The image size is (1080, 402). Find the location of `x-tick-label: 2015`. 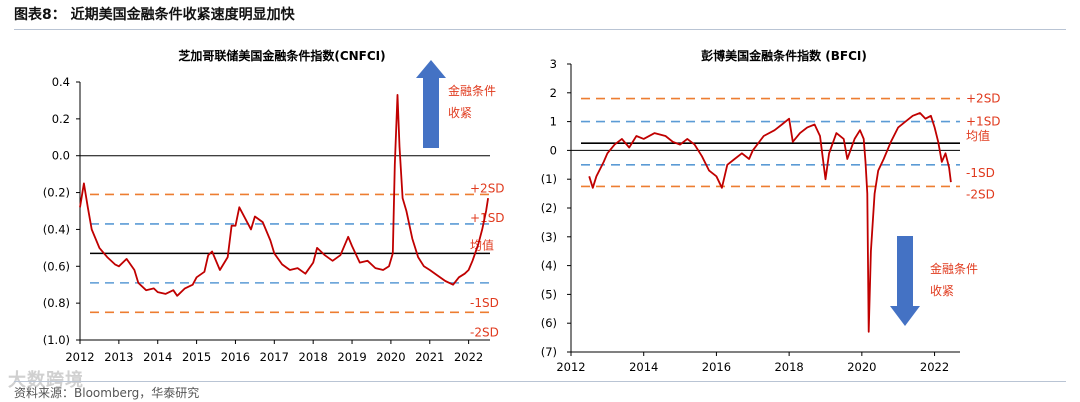

x-tick-label: 2015 is located at coordinates (196, 357).